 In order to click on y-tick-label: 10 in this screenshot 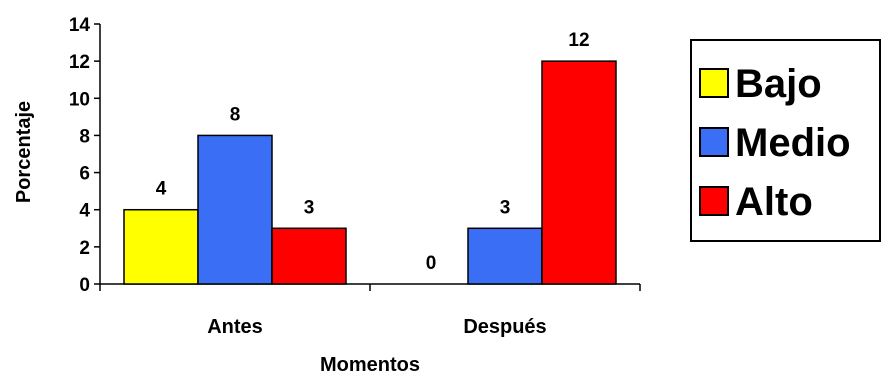, I will do `click(79, 99)`.